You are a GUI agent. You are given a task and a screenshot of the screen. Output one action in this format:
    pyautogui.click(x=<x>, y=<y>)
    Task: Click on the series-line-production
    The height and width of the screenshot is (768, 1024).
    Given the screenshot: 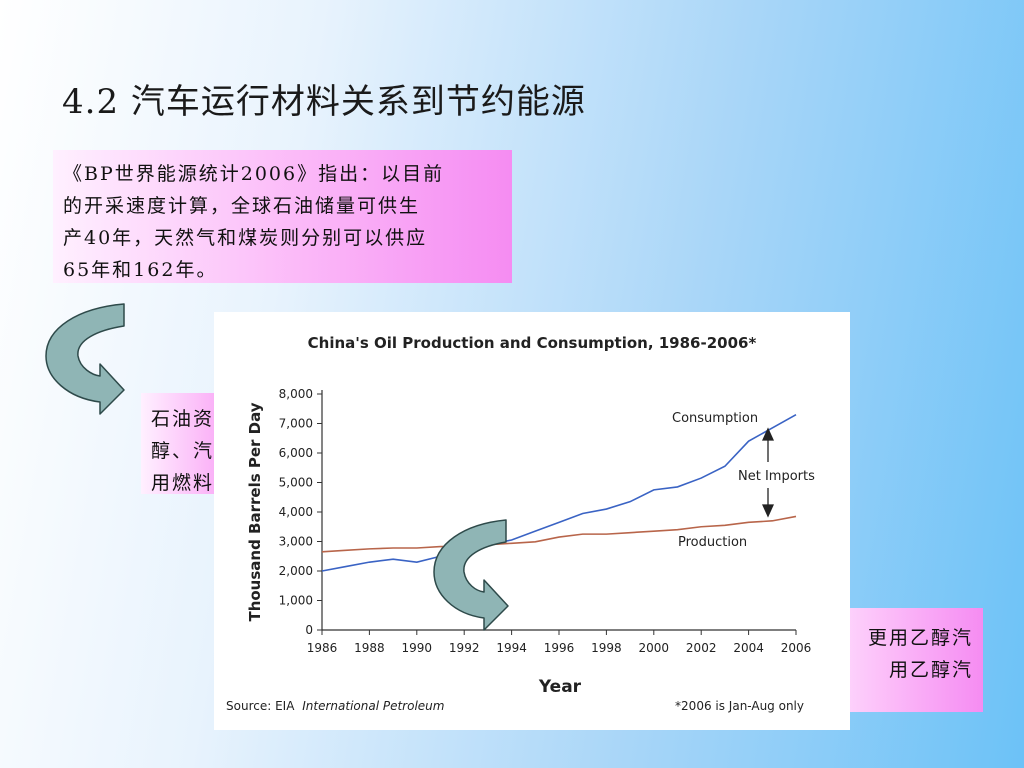 What is the action you would take?
    pyautogui.click(x=559, y=534)
    